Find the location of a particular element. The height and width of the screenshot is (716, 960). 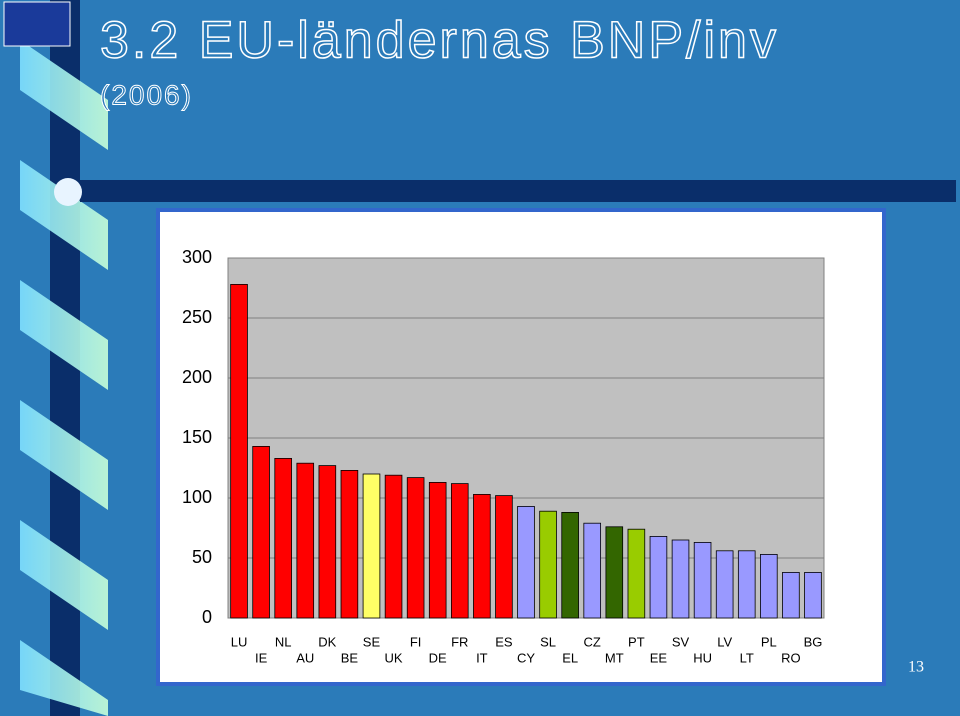

x-tick-label: BE is located at coordinates (350, 657).